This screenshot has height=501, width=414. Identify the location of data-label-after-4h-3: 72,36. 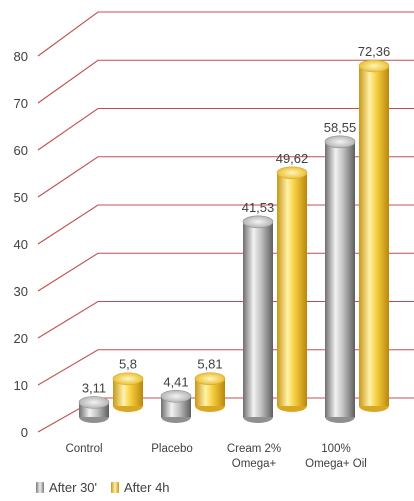
(374, 51).